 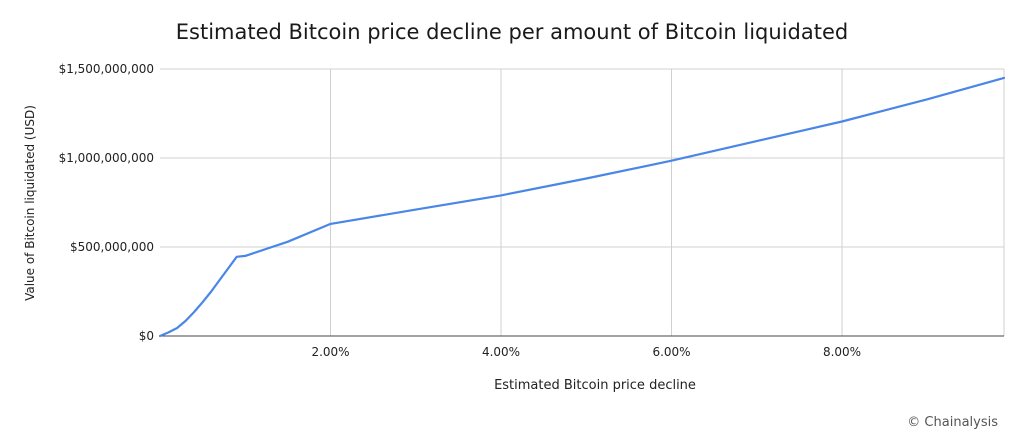 What do you see at coordinates (595, 385) in the screenshot?
I see `x-axis-label: Estimated Bitcoin price decline` at bounding box center [595, 385].